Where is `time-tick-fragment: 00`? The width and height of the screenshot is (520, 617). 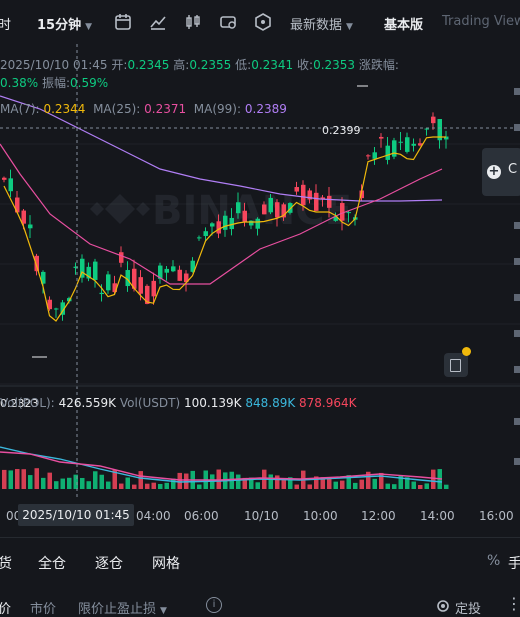 time-tick-fragment: 00 is located at coordinates (14, 516).